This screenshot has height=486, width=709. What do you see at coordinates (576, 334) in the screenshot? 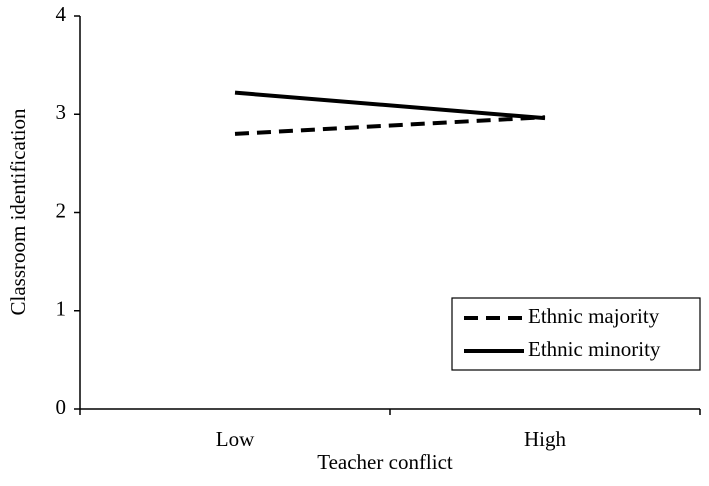
I see `legend-box` at bounding box center [576, 334].